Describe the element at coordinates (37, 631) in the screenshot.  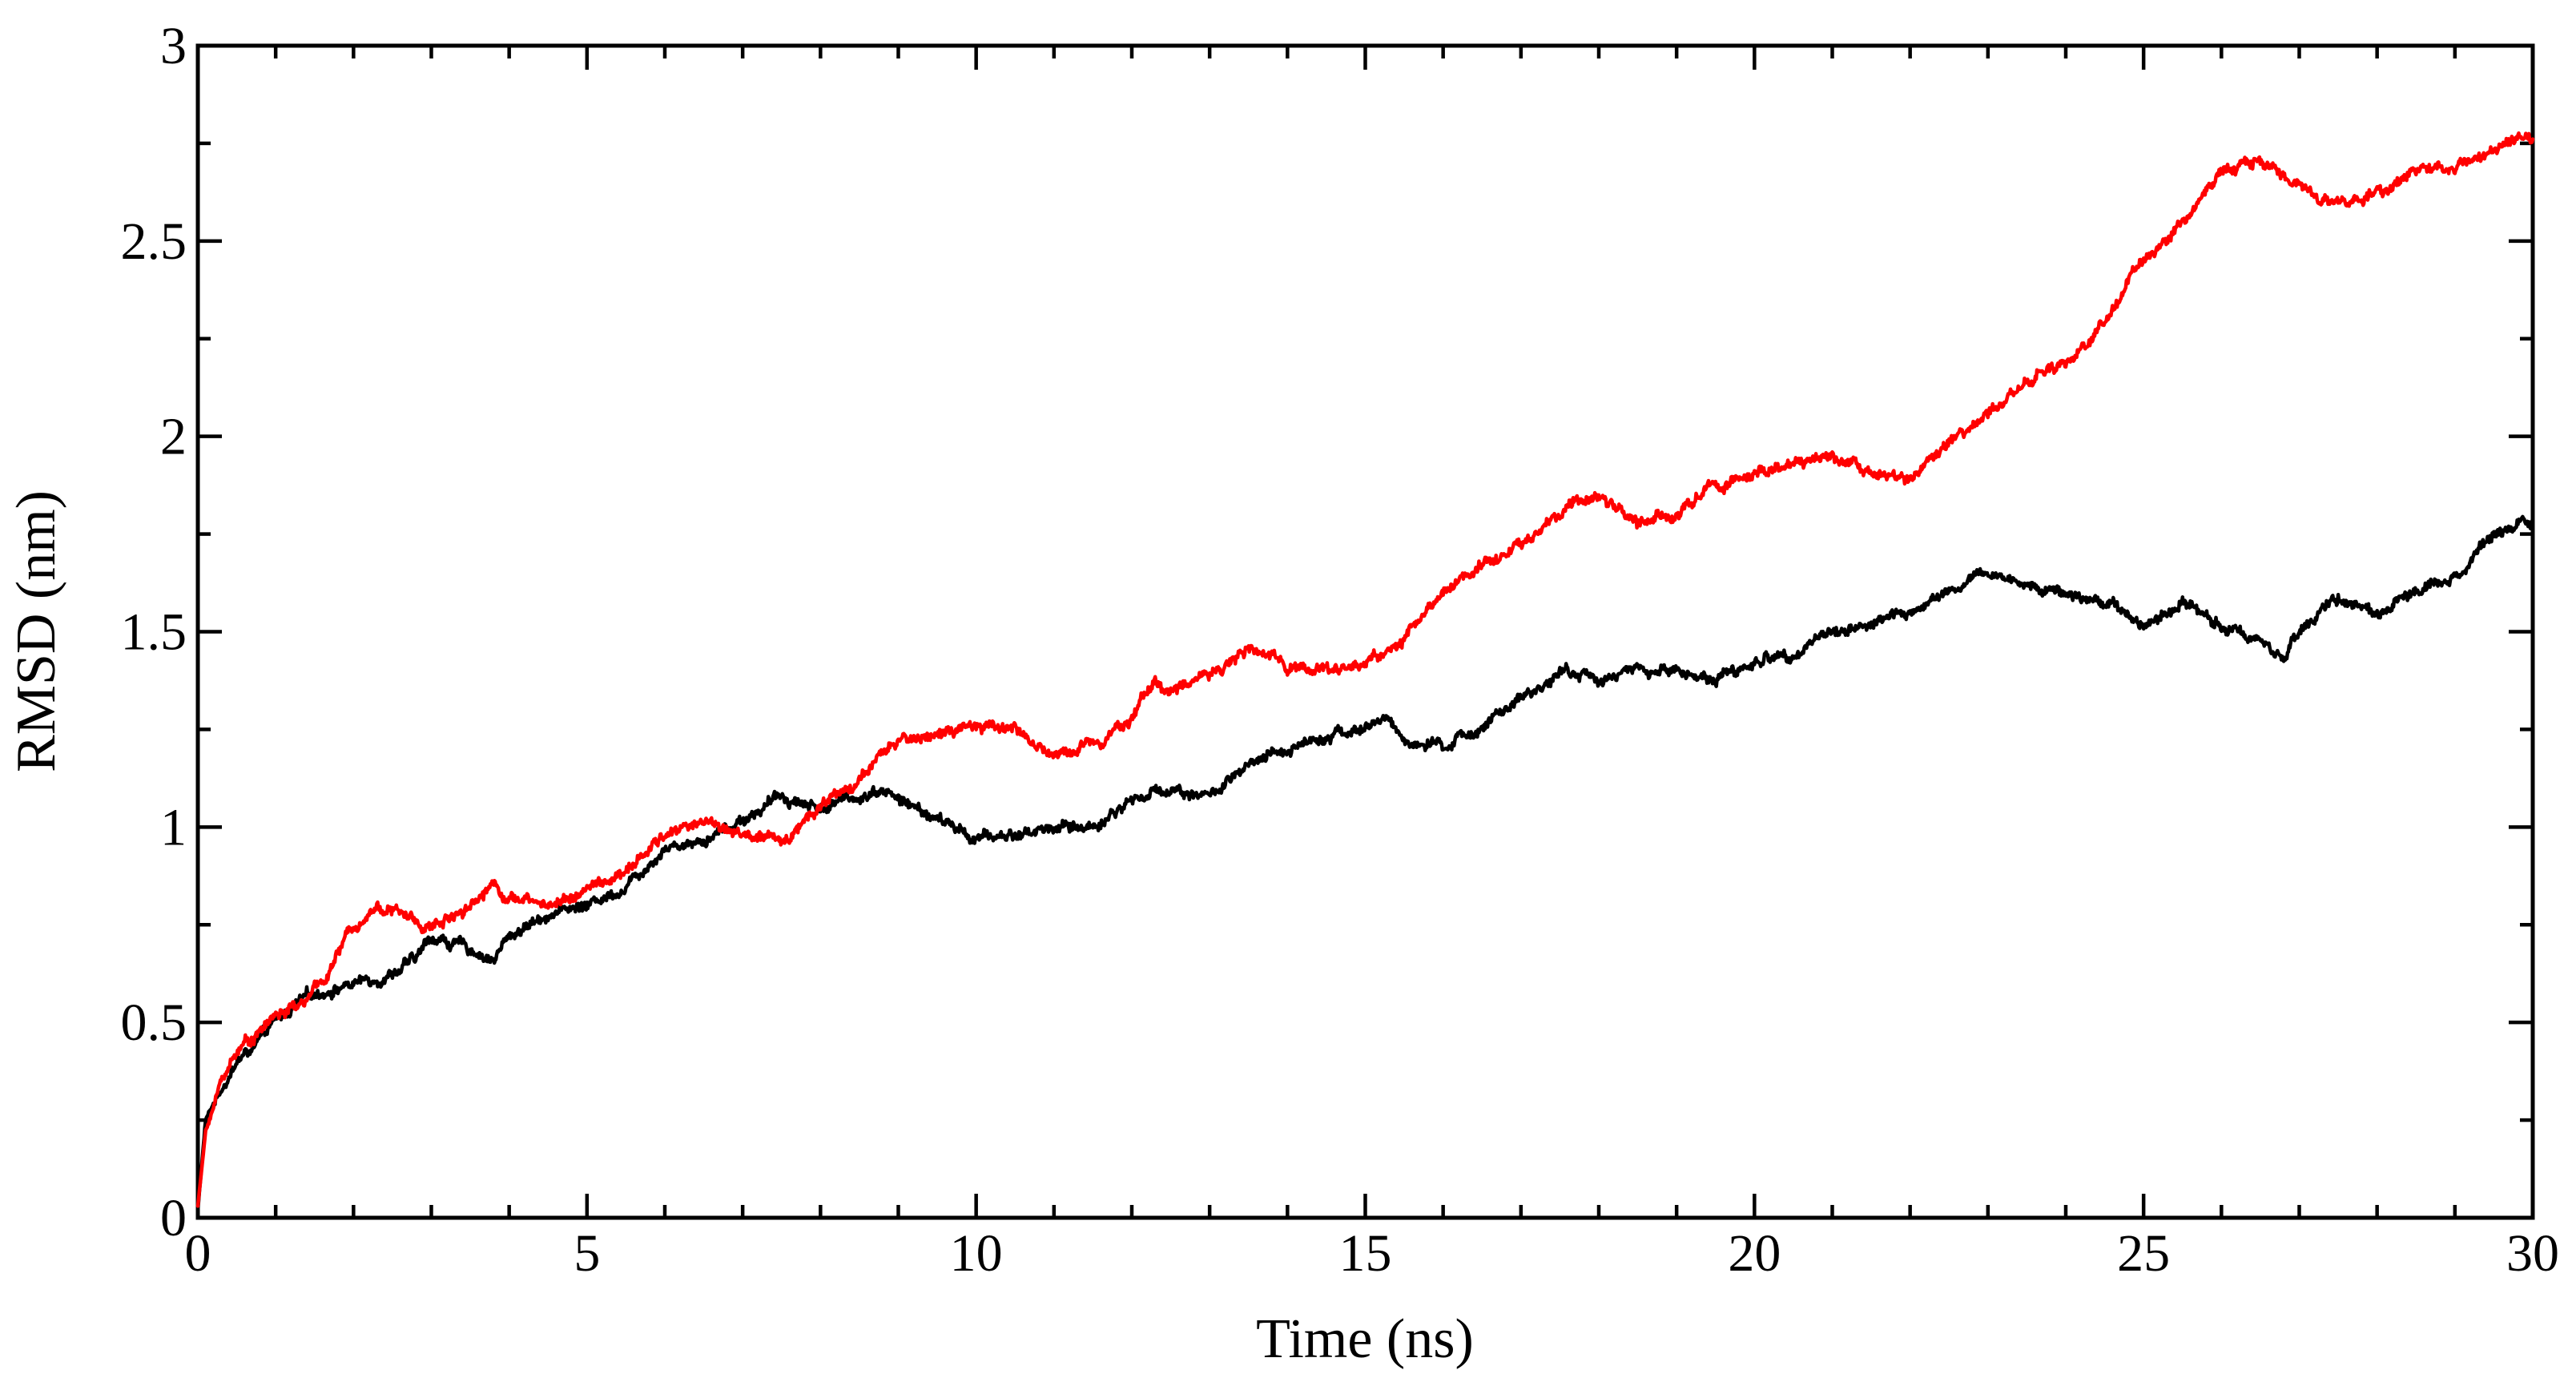
I see `y-axis-title: RMSD (nm)` at that location.